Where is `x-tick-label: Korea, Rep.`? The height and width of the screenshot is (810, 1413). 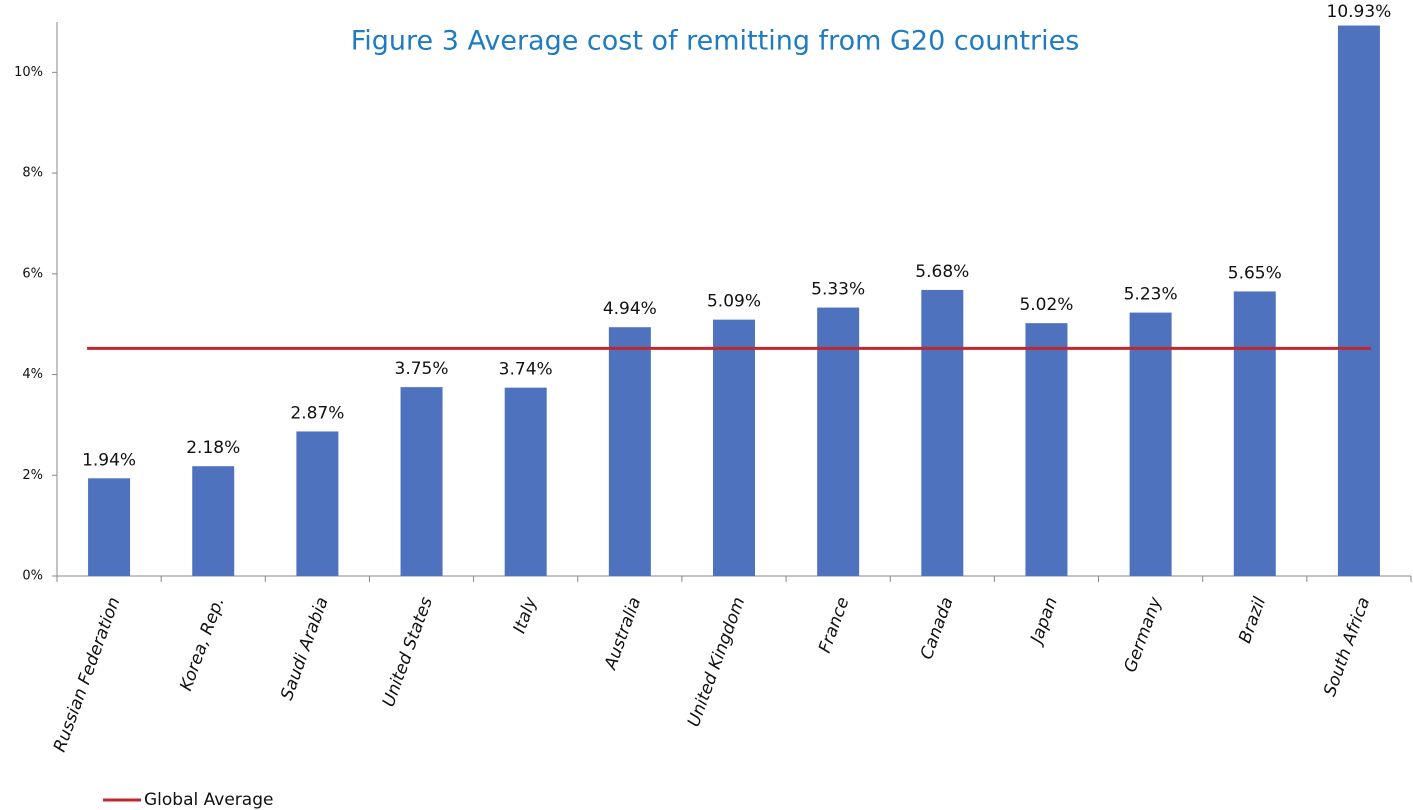
x-tick-label: Korea, Rep. is located at coordinates (202, 644).